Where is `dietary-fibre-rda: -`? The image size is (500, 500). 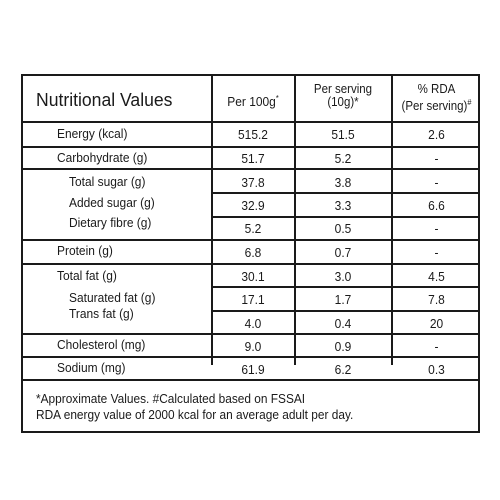 dietary-fibre-rda: - is located at coordinates (436, 228).